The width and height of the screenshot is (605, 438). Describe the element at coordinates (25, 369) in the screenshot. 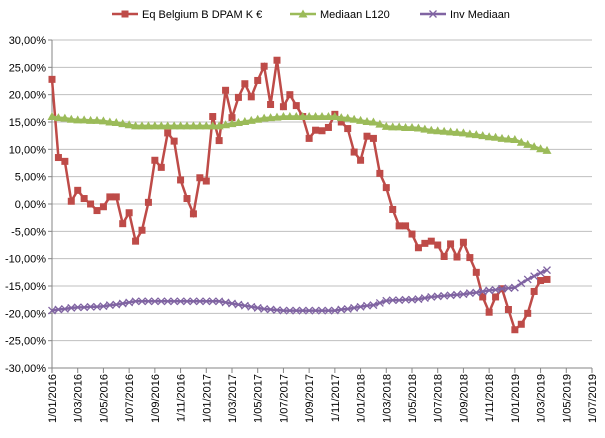

I see `y-tick-label: -30,00%` at that location.